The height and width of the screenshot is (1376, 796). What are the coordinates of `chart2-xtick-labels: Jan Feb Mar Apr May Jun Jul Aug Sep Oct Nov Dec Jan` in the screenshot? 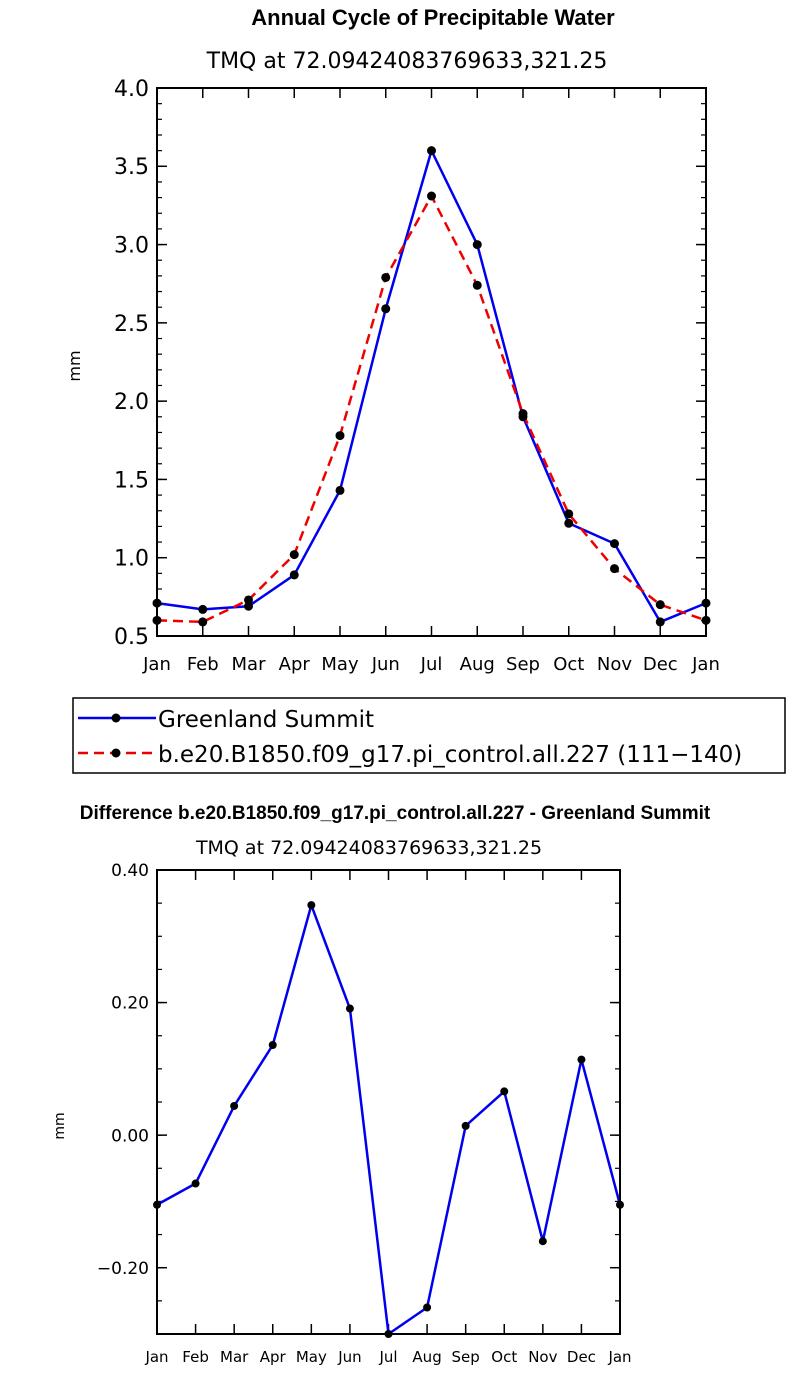 It's located at (387, 1357).